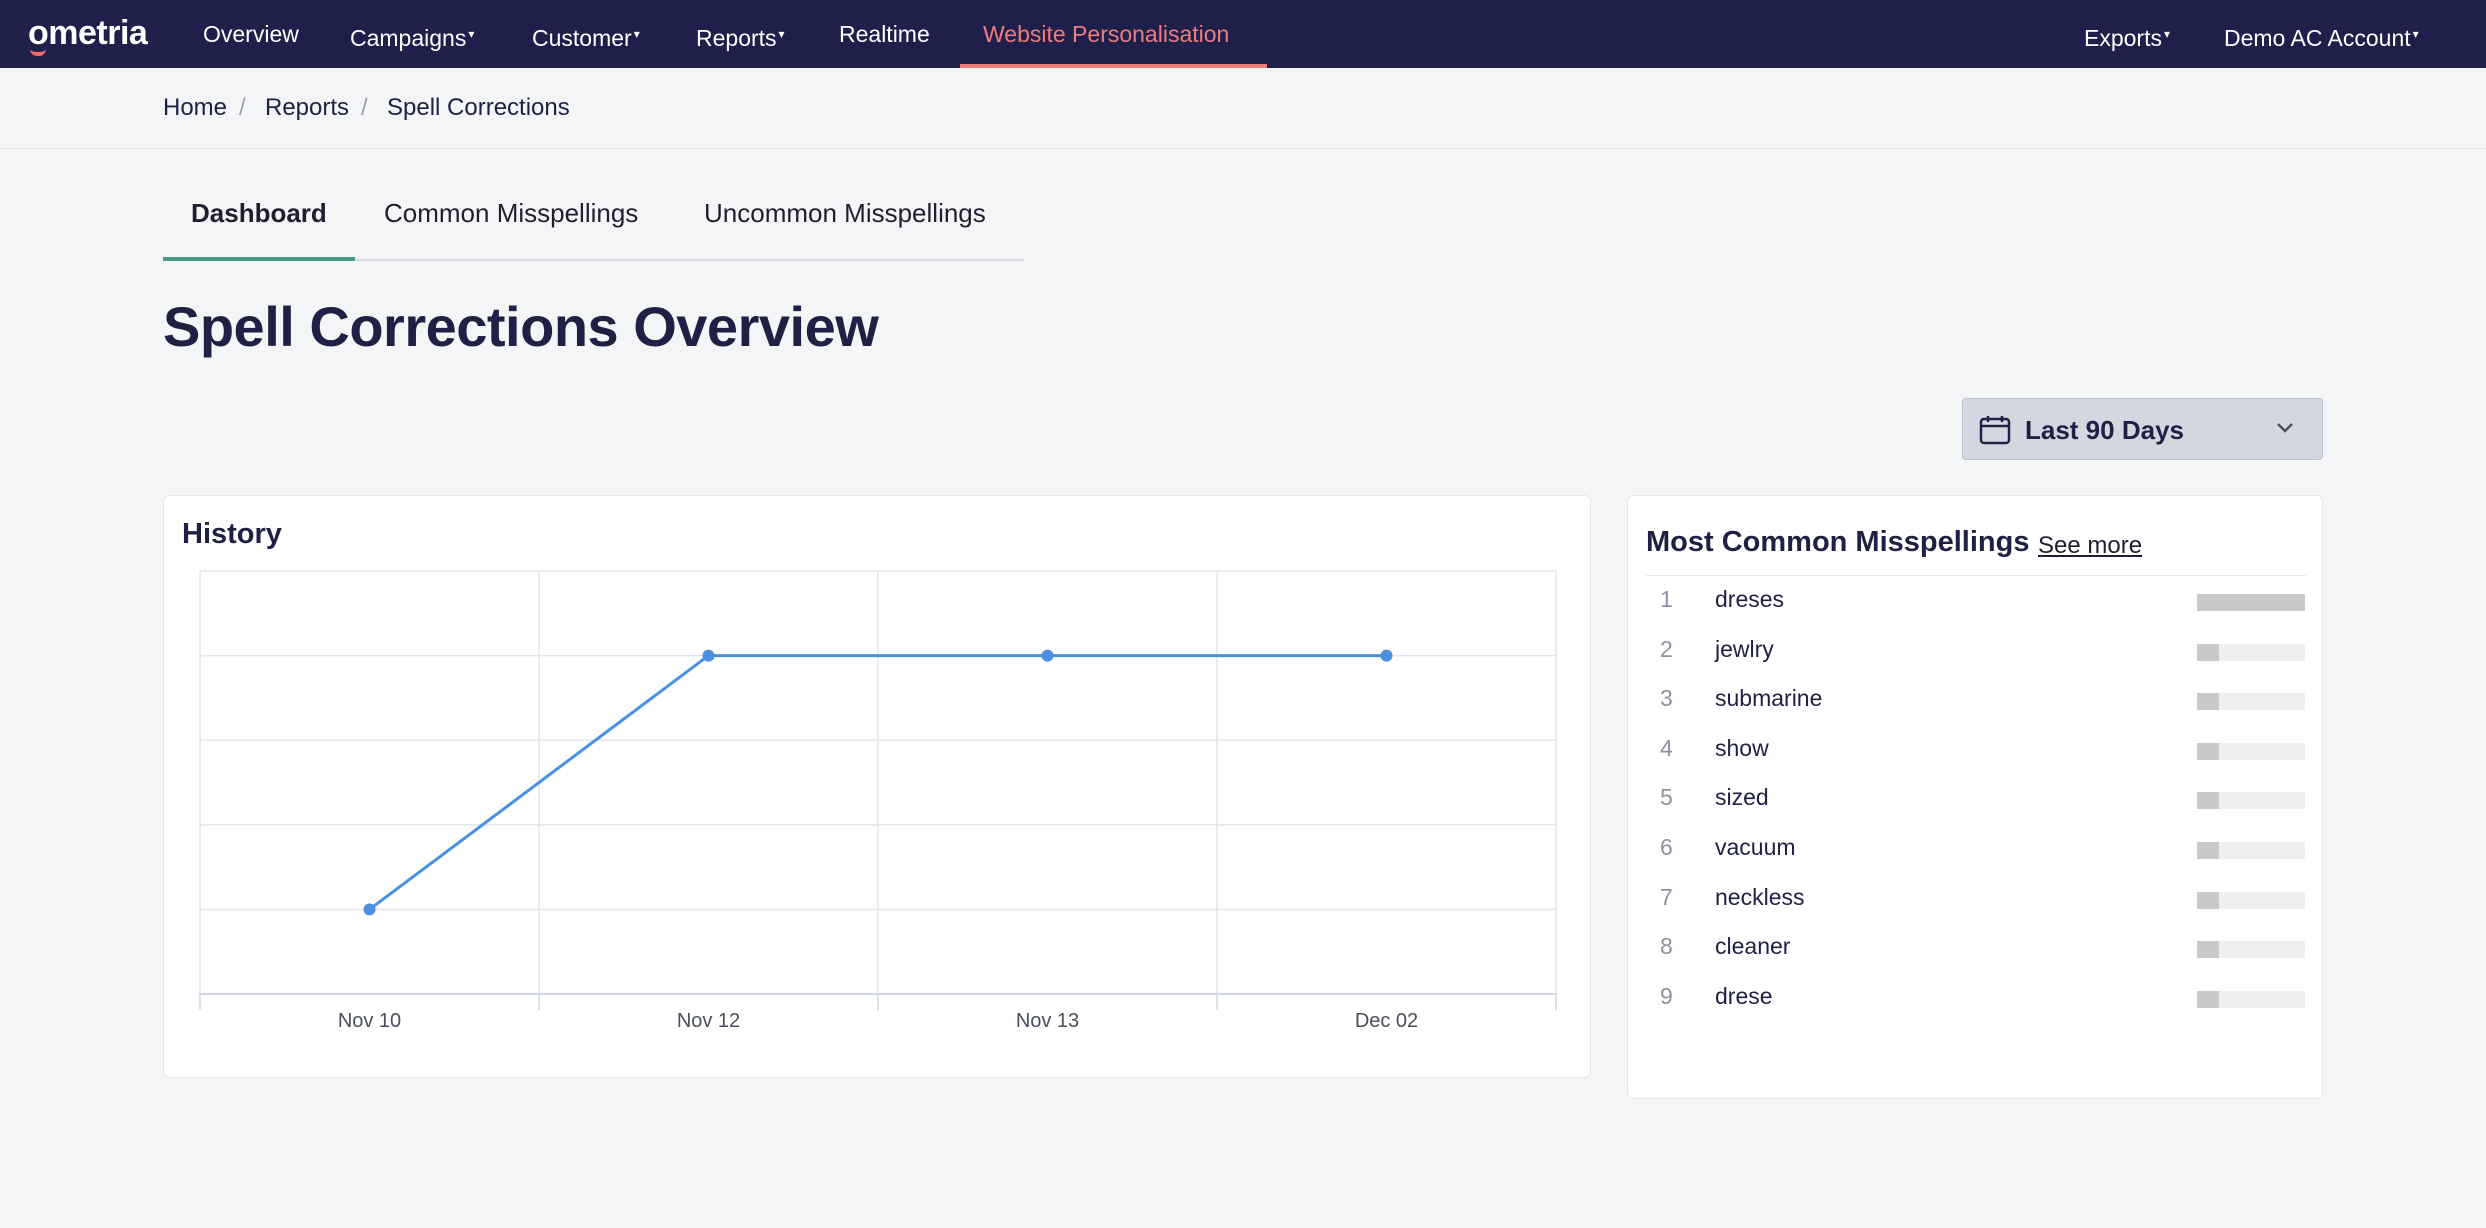 This screenshot has width=2486, height=1228. I want to click on list-item: 1 dreses, so click(1976, 600).